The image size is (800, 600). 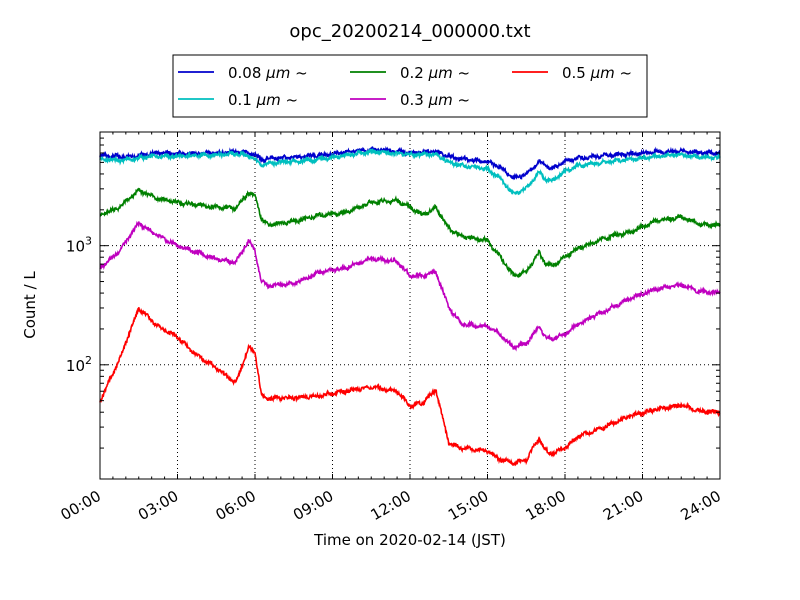 I want to click on x-tick-label: 12:00, so click(x=391, y=505).